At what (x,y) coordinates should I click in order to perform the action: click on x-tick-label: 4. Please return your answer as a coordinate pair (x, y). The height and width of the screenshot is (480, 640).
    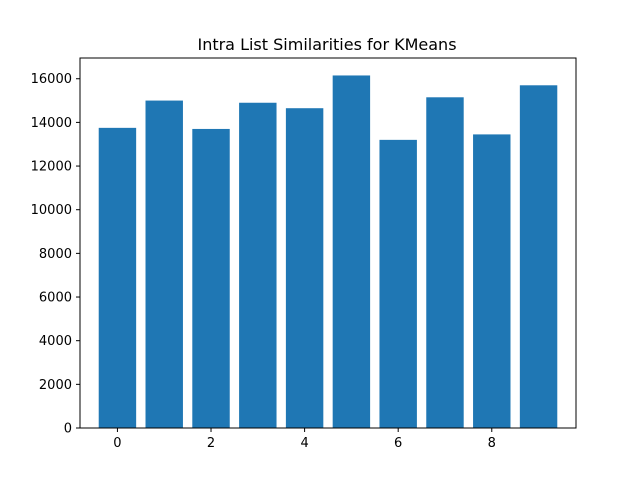
    Looking at the image, I should click on (304, 443).